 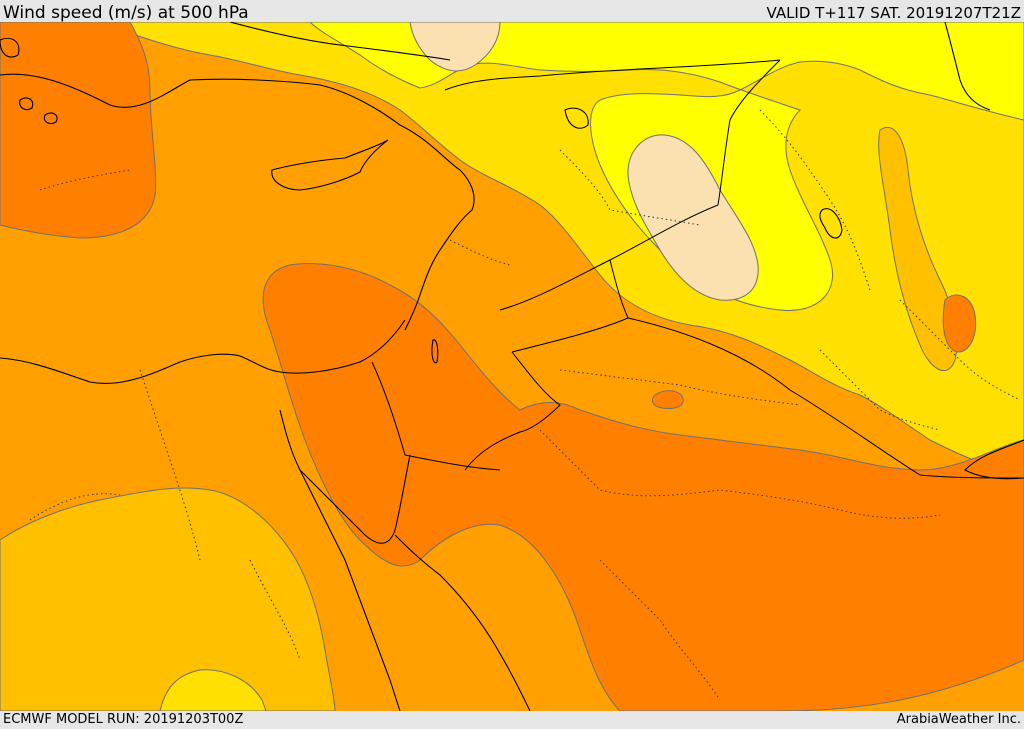 What do you see at coordinates (958, 719) in the screenshot?
I see `credit-label: ArabiaWeather Inc.` at bounding box center [958, 719].